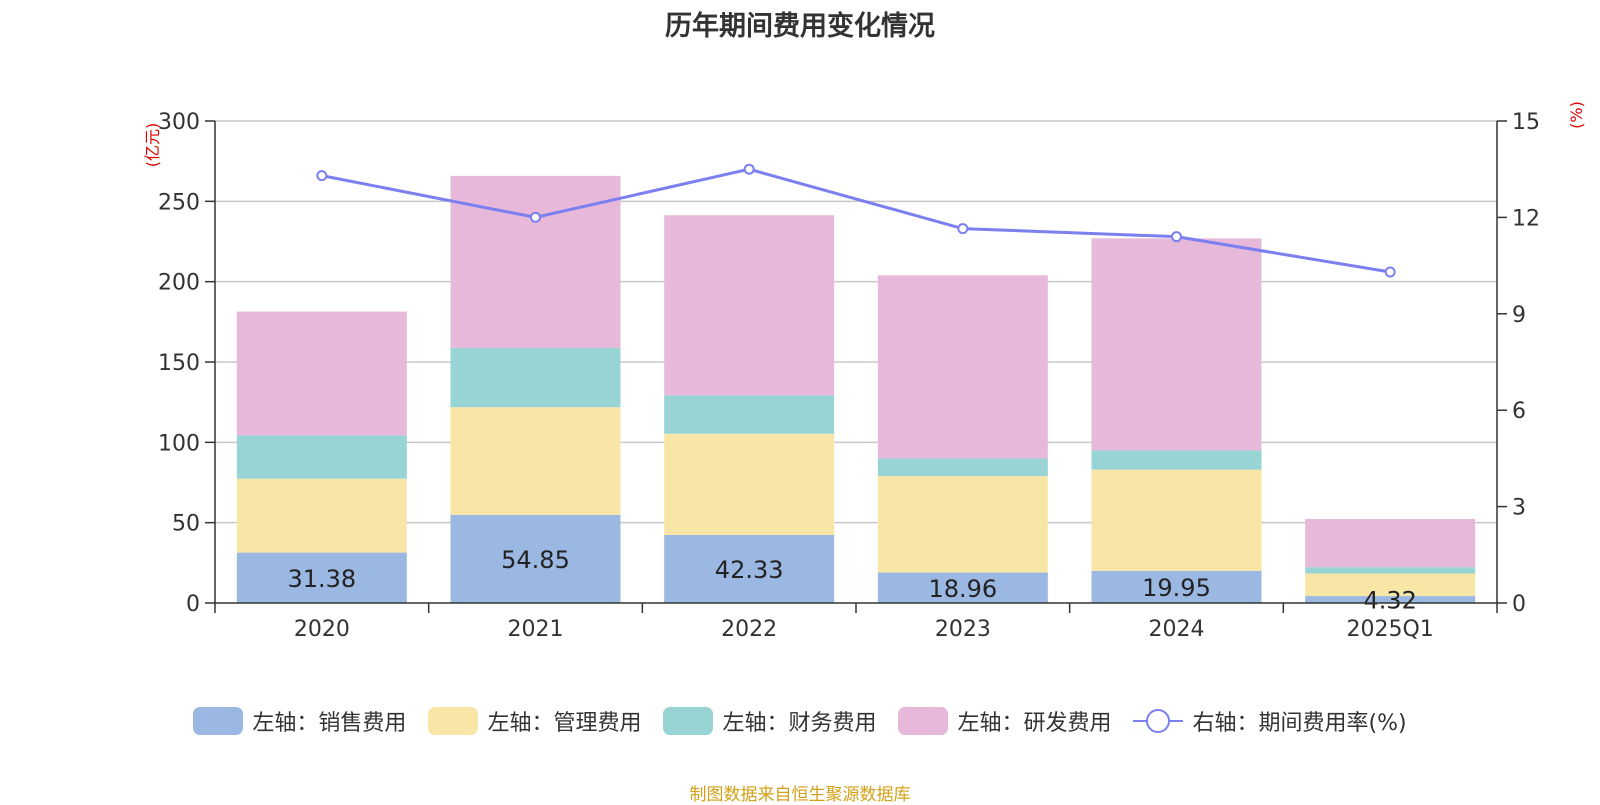 The width and height of the screenshot is (1600, 805). What do you see at coordinates (1390, 570) in the screenshot?
I see `bar-3-2025Q1` at bounding box center [1390, 570].